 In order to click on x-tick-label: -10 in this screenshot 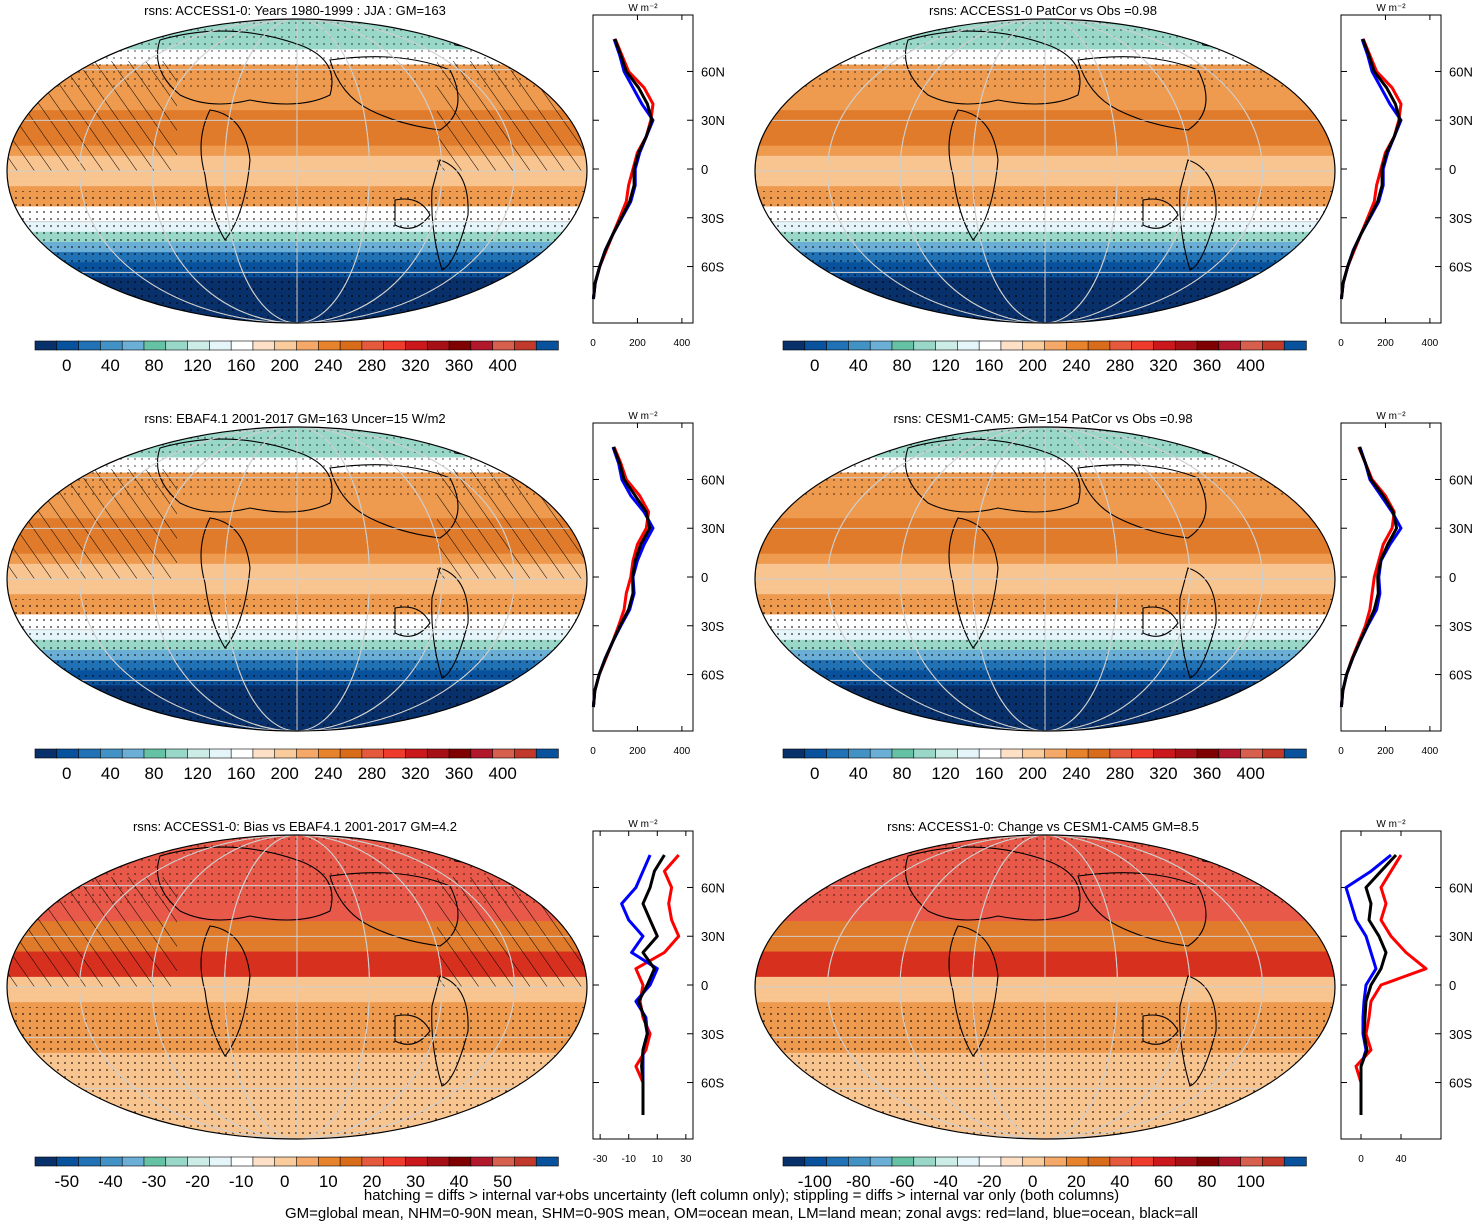, I will do `click(628, 1159)`.